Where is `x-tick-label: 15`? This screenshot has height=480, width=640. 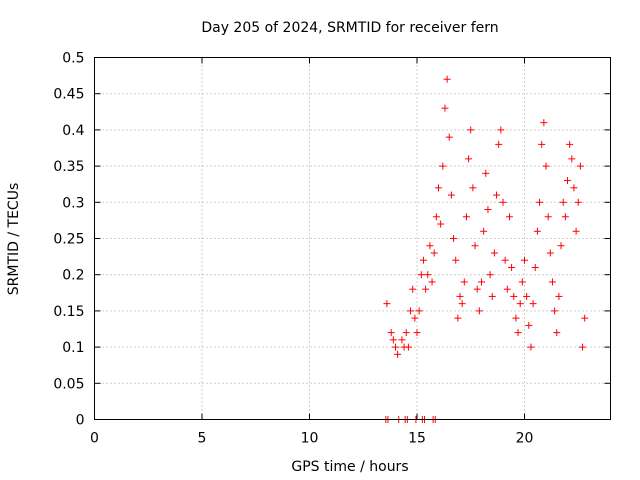 x-tick-label: 15 is located at coordinates (417, 439).